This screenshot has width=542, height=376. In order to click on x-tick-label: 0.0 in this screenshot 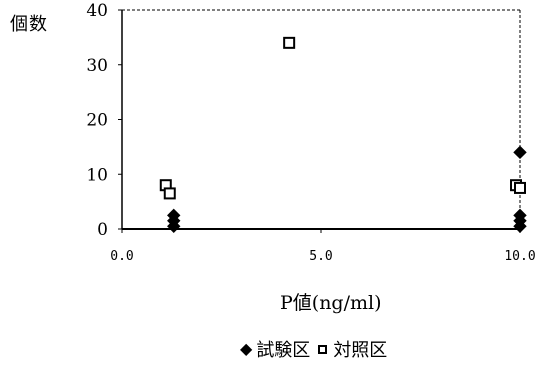, I will do `click(121, 256)`.